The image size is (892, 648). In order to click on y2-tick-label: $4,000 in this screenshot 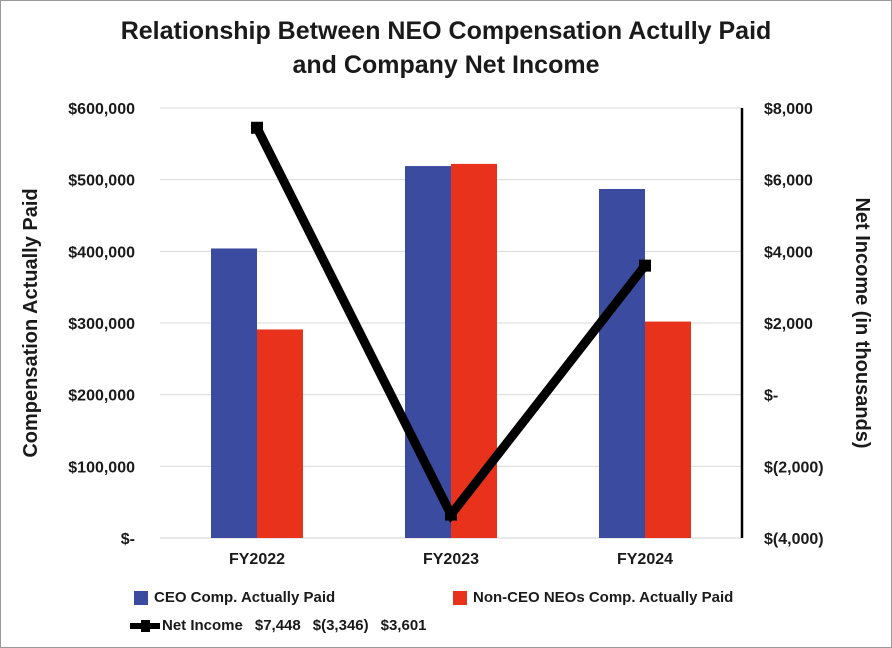, I will do `click(788, 252)`.